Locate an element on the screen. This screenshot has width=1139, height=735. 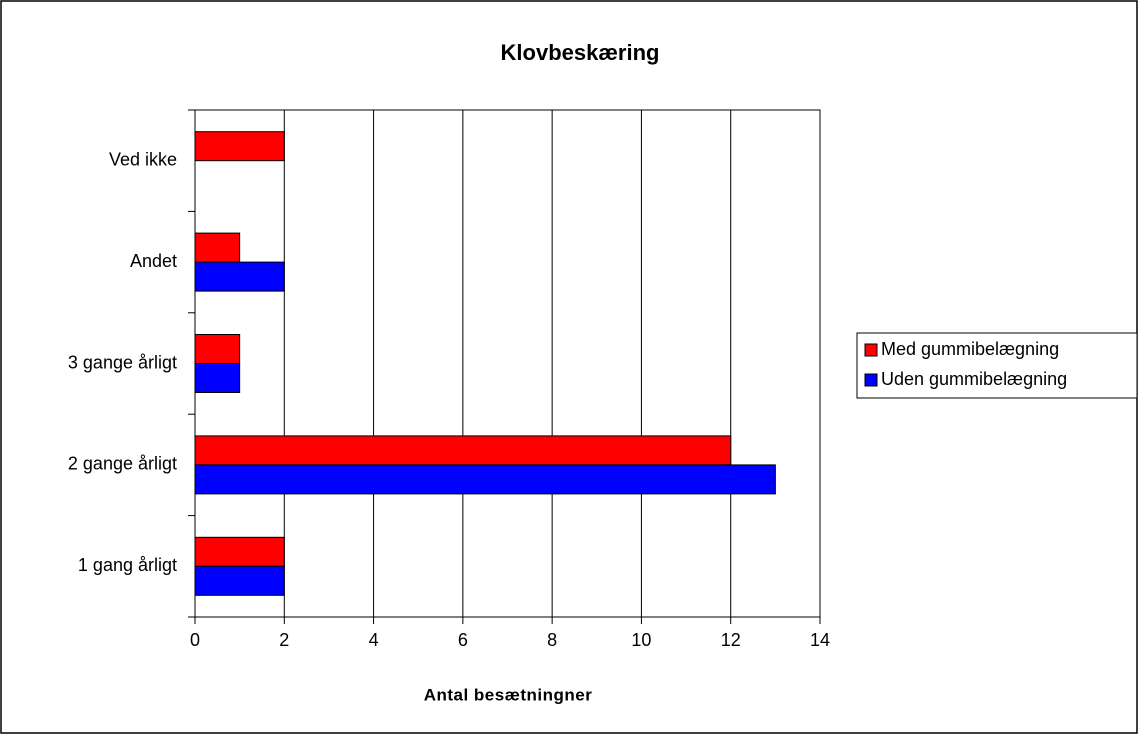
x-tick-label: 6 is located at coordinates (463, 640).